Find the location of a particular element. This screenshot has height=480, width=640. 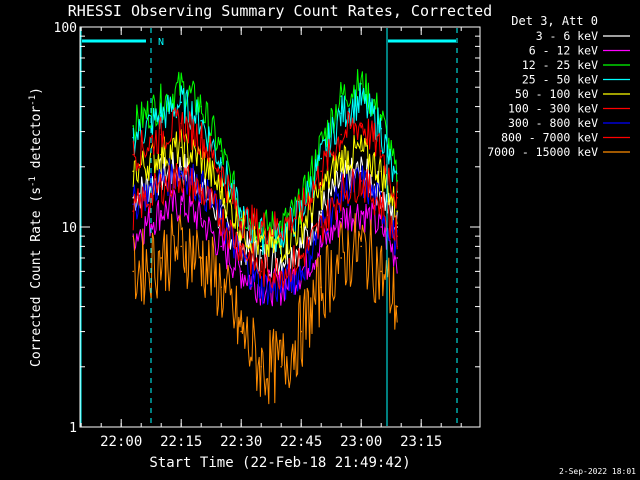

legend-title: Det 3, Att 0 is located at coordinates (554, 21).